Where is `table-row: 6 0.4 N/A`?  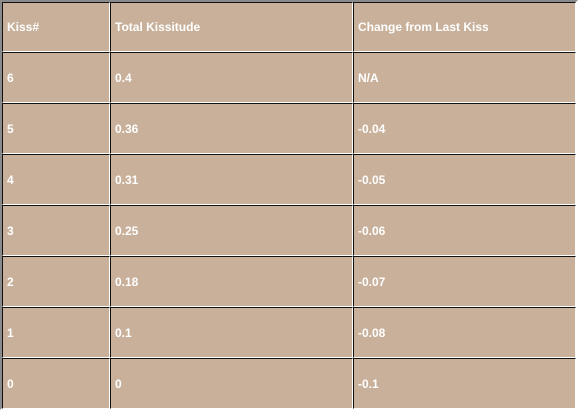
table-row: 6 0.4 N/A is located at coordinates (289, 77).